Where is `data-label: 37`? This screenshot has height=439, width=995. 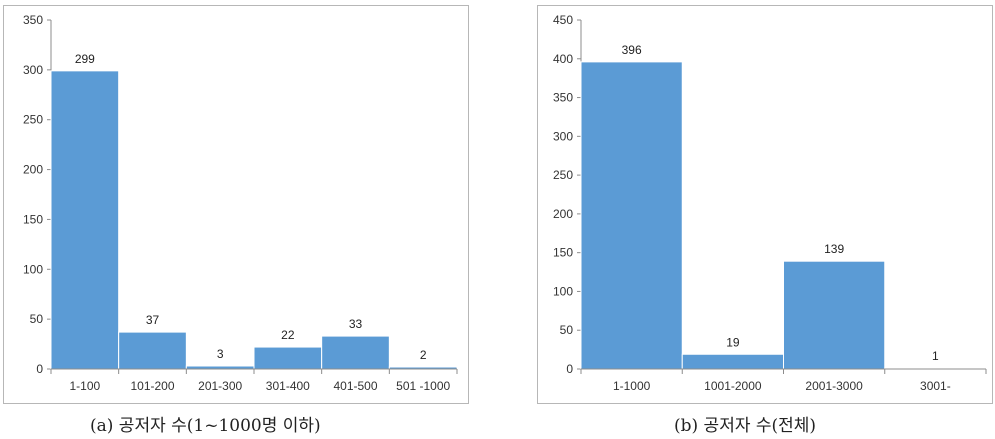 data-label: 37 is located at coordinates (153, 320).